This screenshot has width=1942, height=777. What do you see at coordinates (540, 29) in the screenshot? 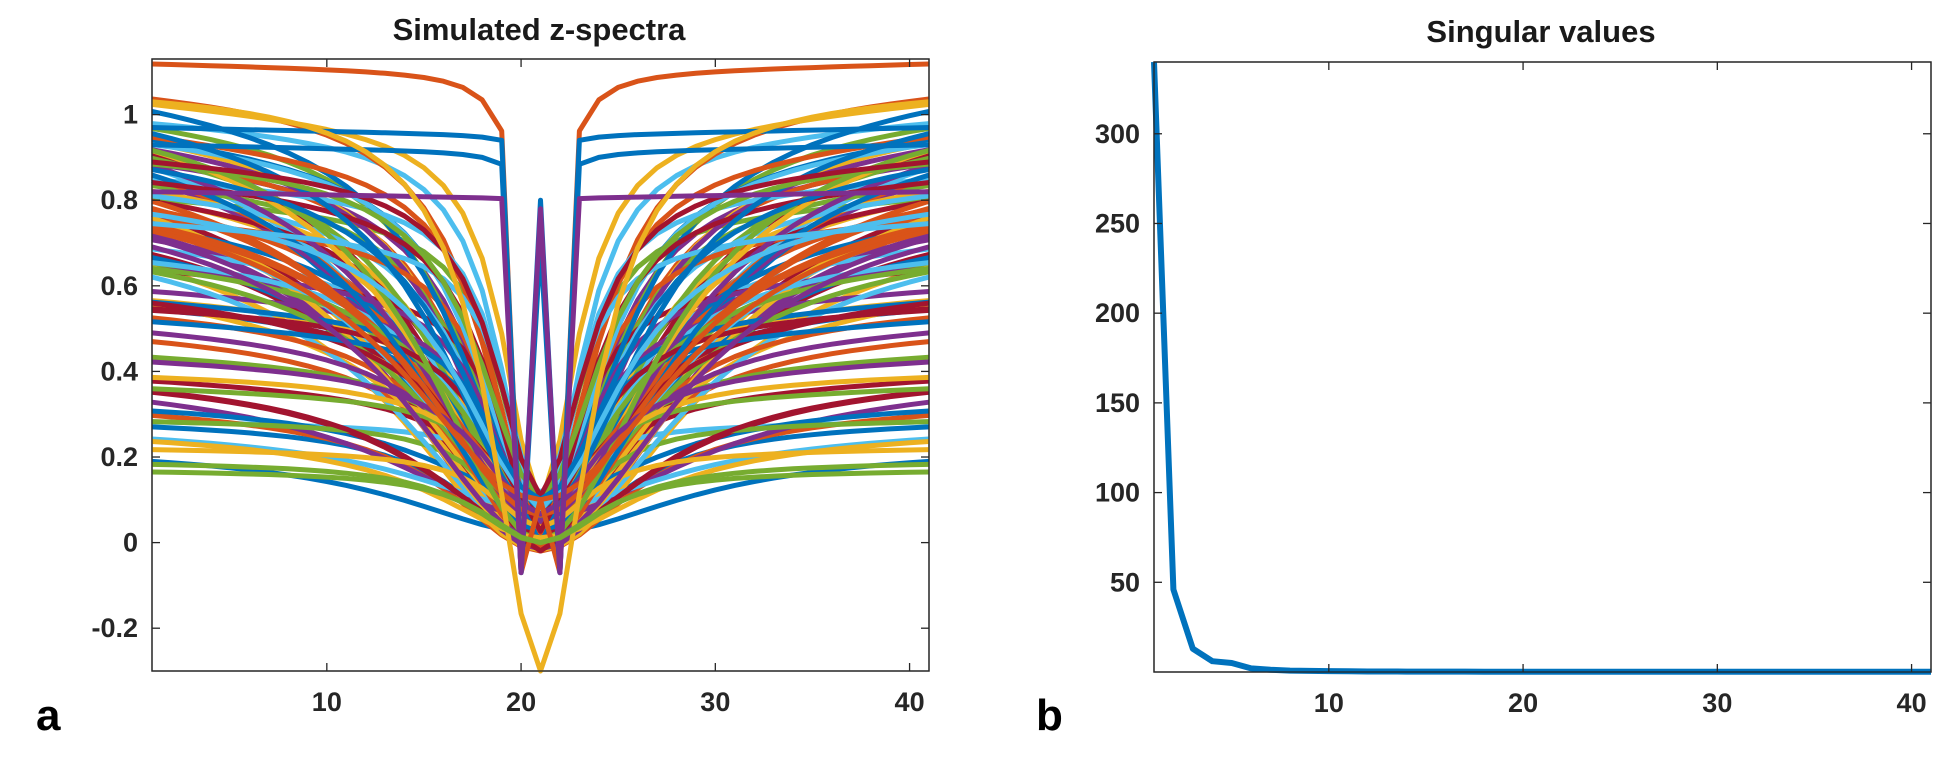
I see `chart-a-title: Simulated z-spectra` at bounding box center [540, 29].